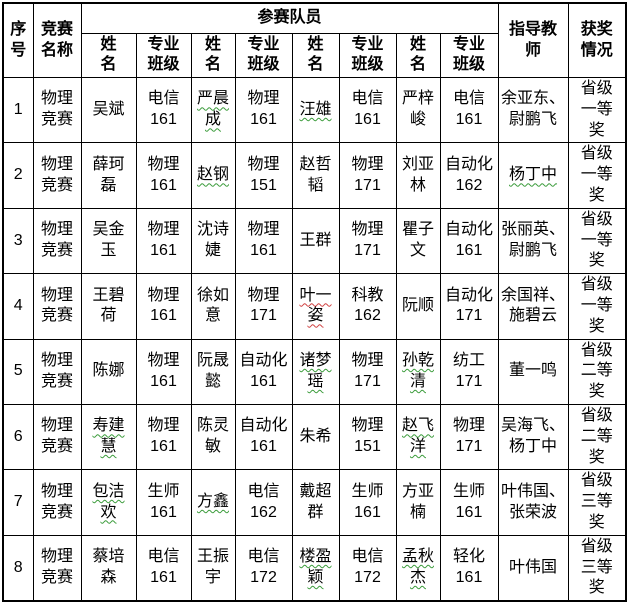 The image size is (628, 602). What do you see at coordinates (367, 306) in the screenshot?
I see `member-class-cell: 科教162` at bounding box center [367, 306].